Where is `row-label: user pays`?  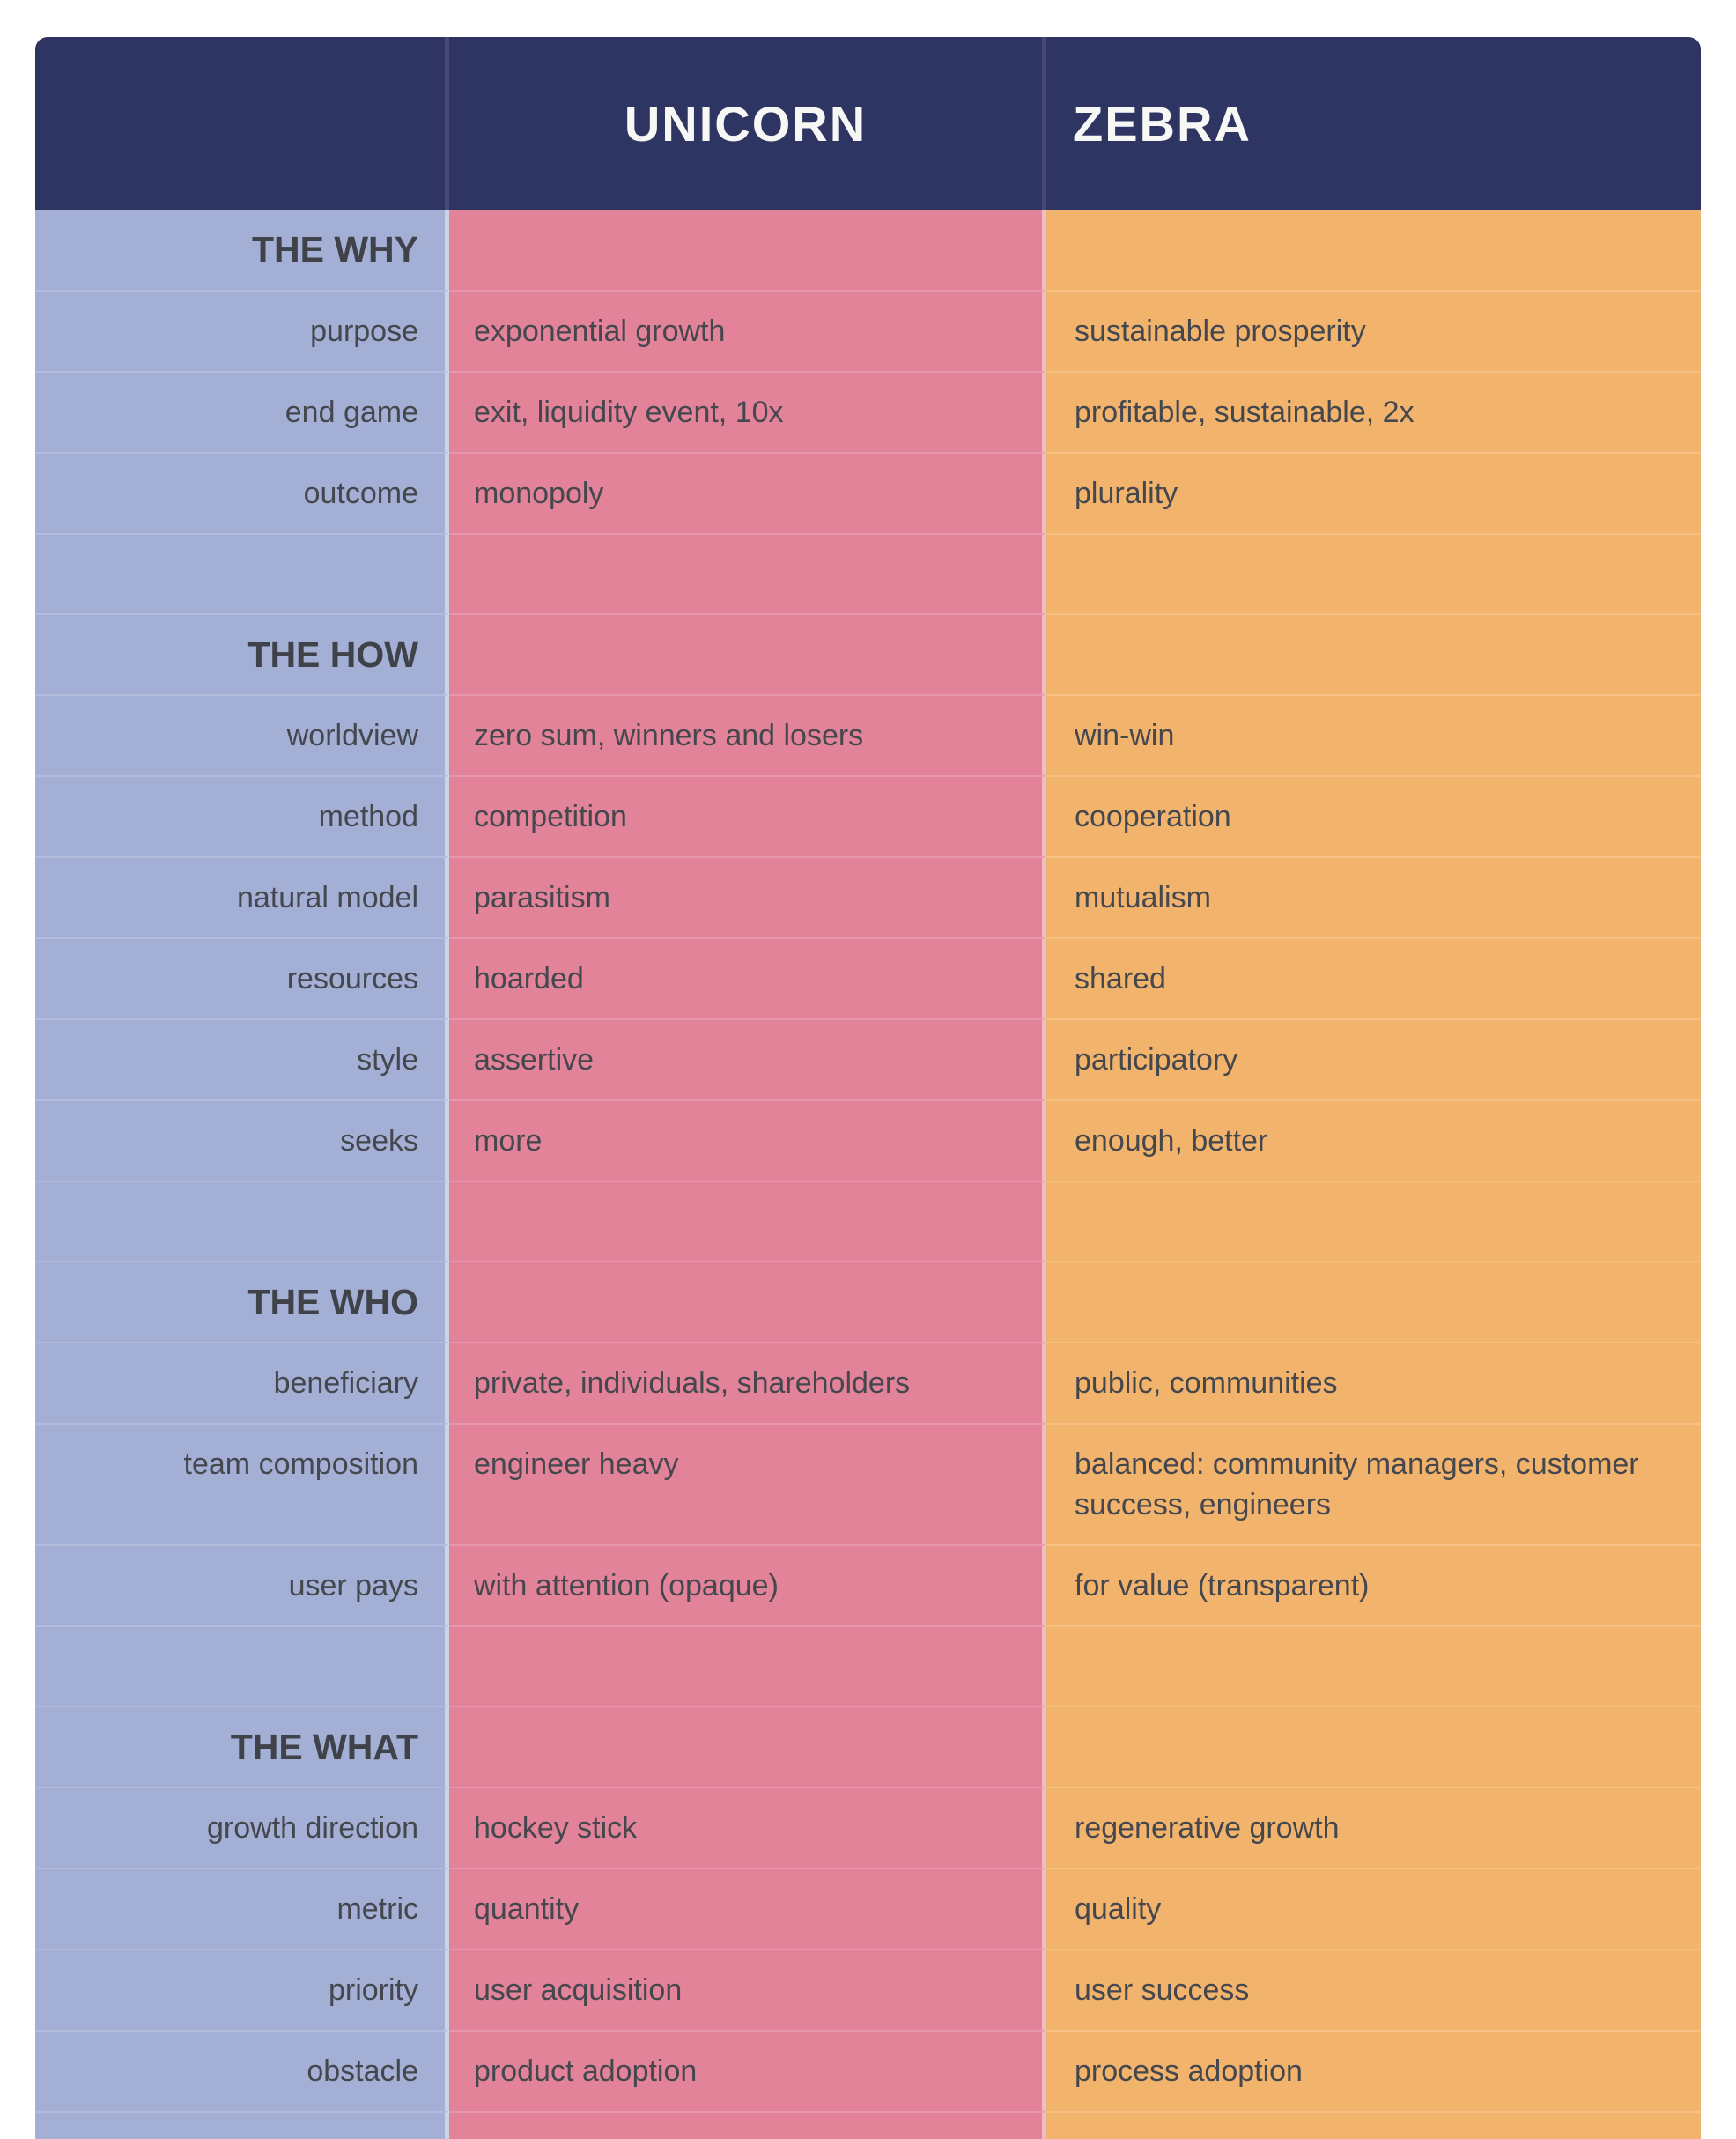
row-label: user pays is located at coordinates (242, 1584).